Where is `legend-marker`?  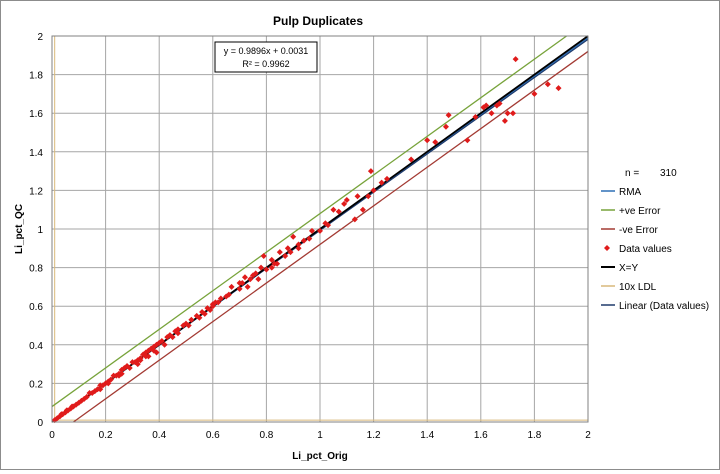
legend-marker is located at coordinates (607, 248).